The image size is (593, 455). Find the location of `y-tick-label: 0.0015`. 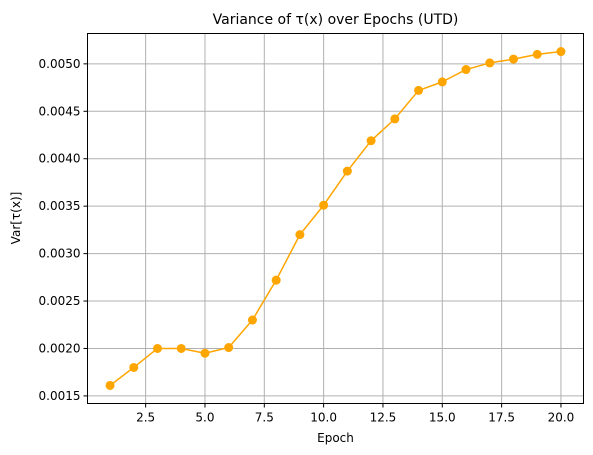

y-tick-label: 0.0015 is located at coordinates (60, 396).